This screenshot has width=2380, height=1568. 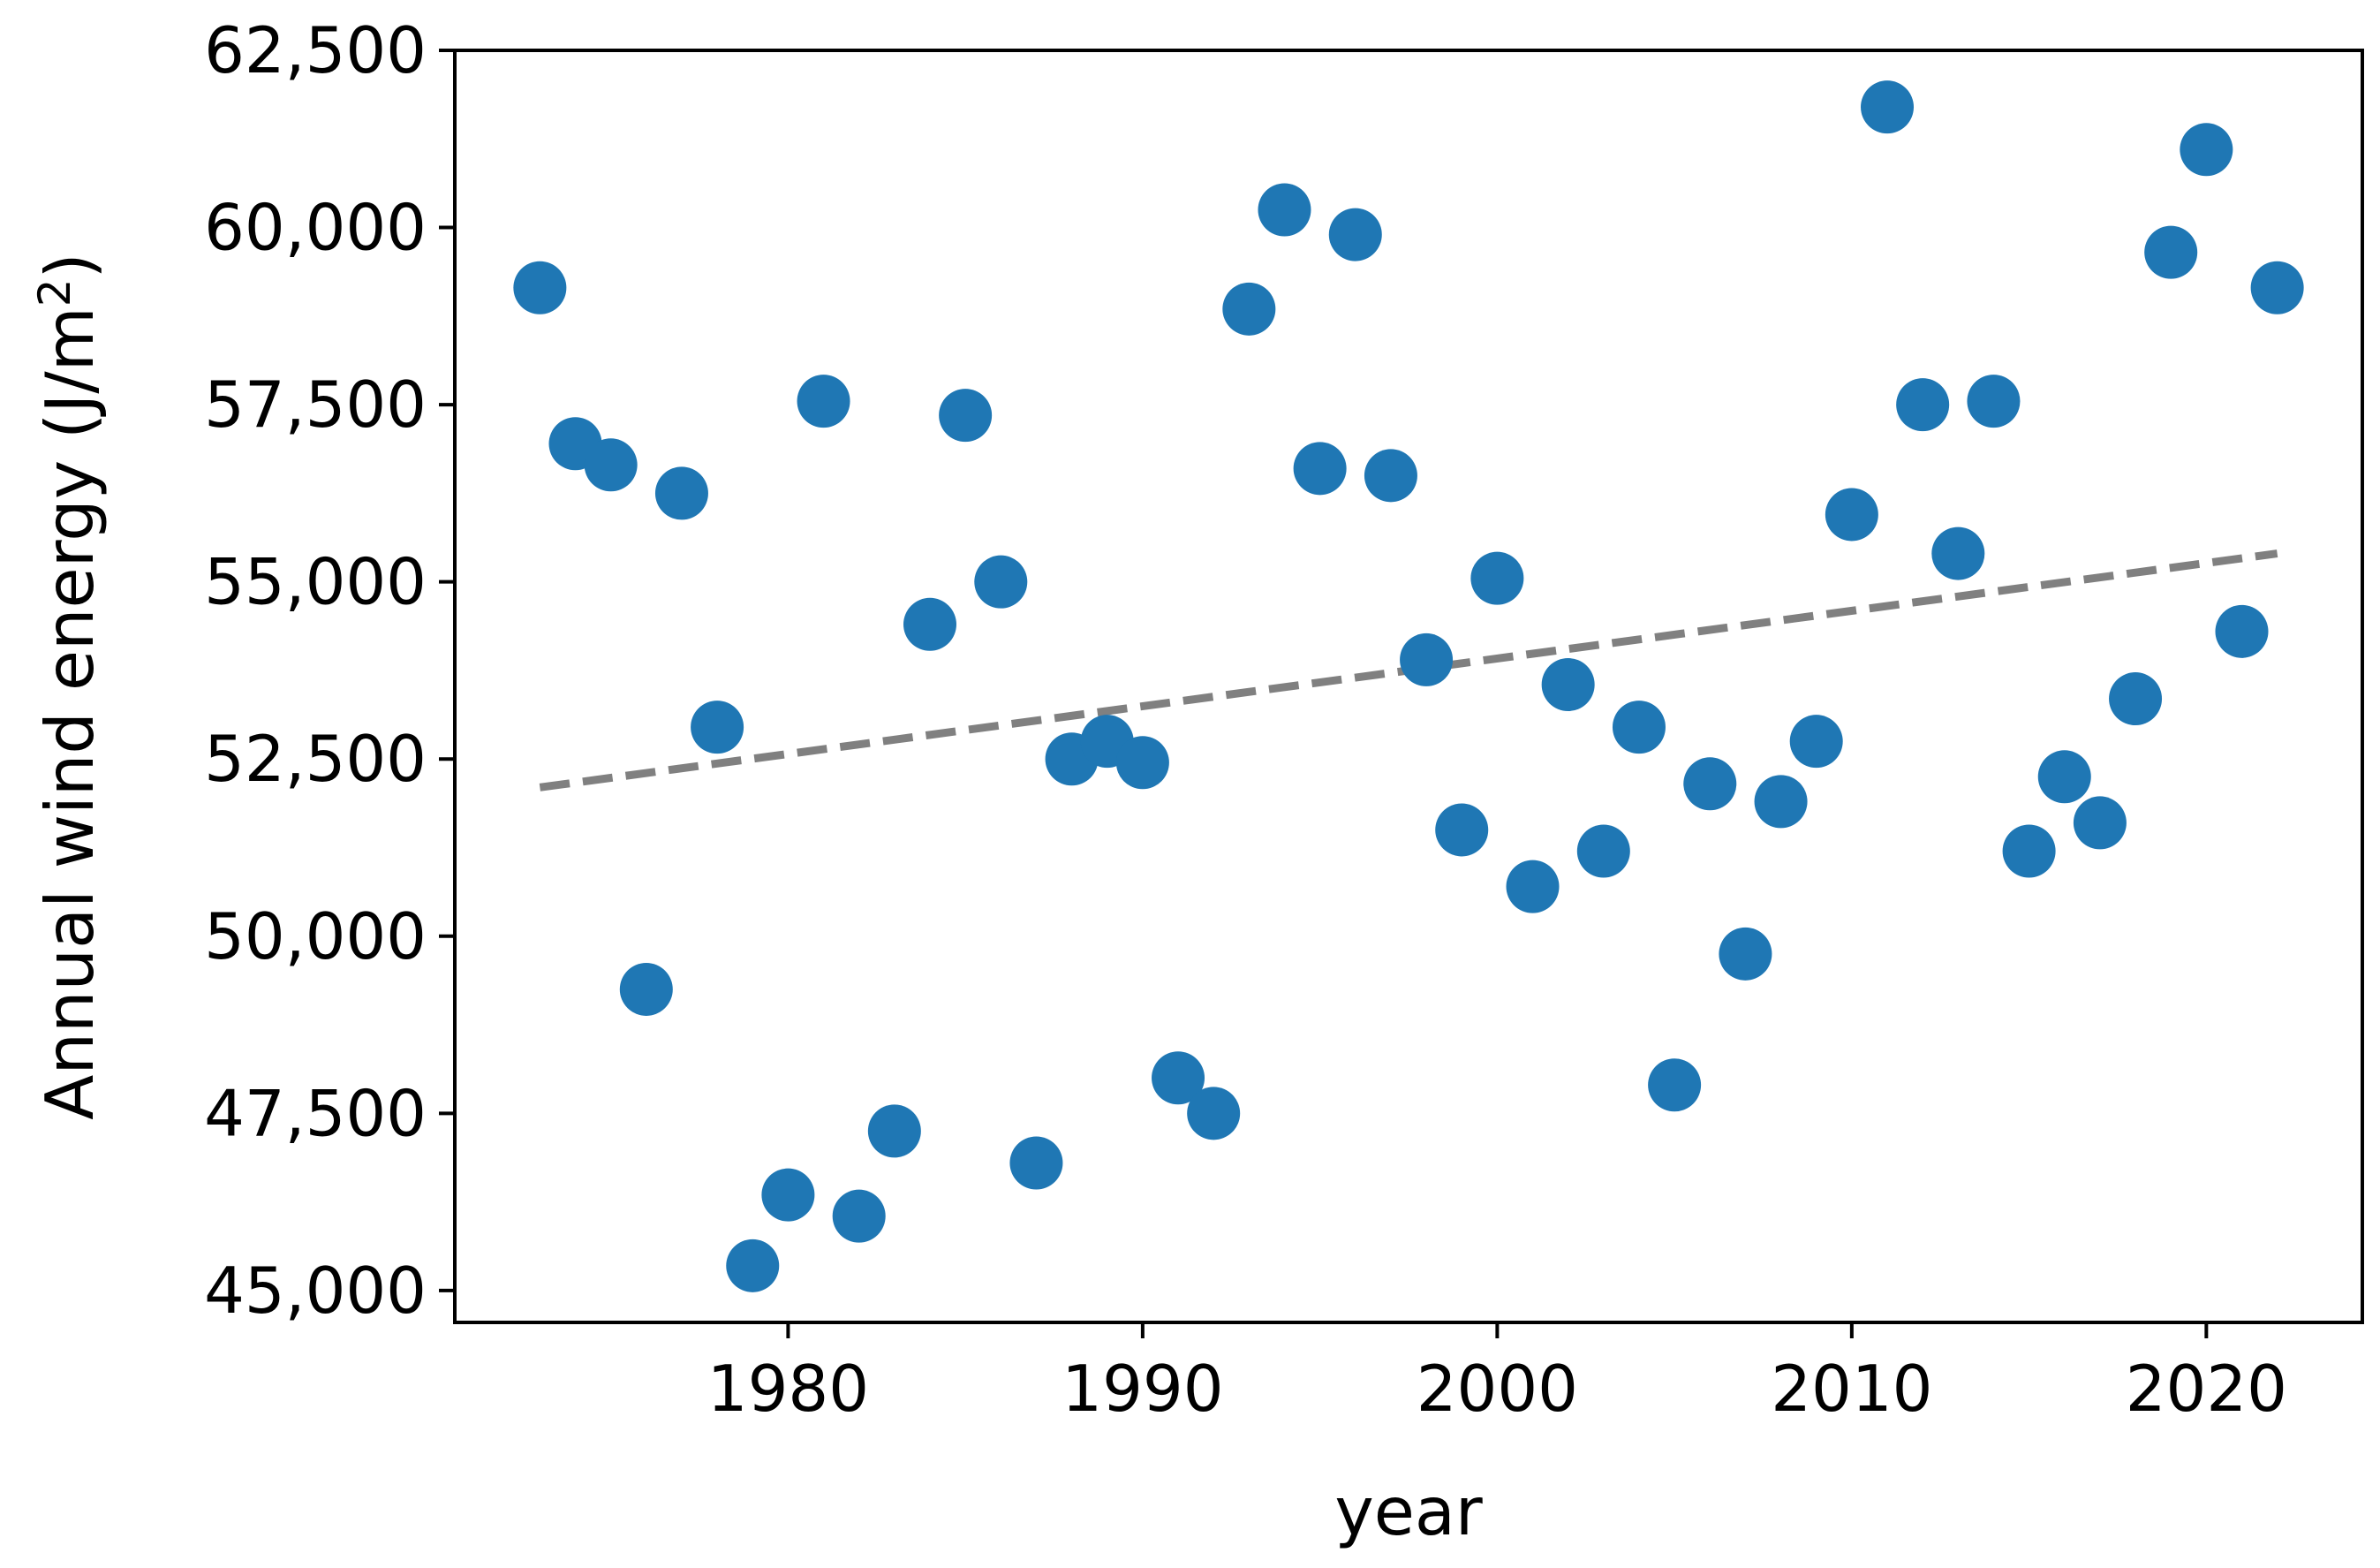 What do you see at coordinates (788, 1389) in the screenshot?
I see `x-tick-label: 1980` at bounding box center [788, 1389].